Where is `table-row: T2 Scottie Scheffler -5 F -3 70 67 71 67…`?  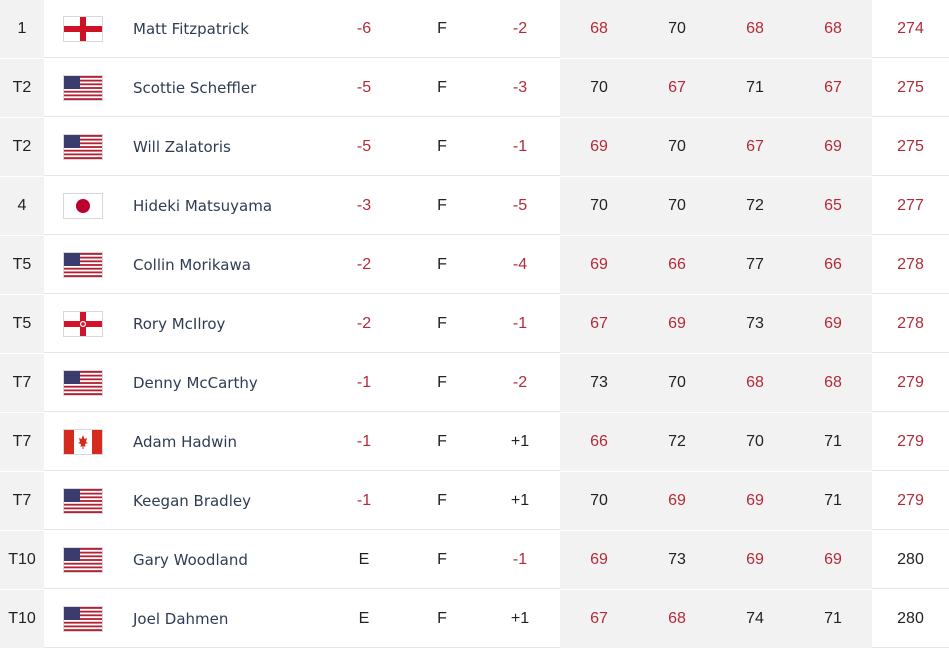 table-row: T2 Scottie Scheffler -5 F -3 70 67 71 67… is located at coordinates (474, 88).